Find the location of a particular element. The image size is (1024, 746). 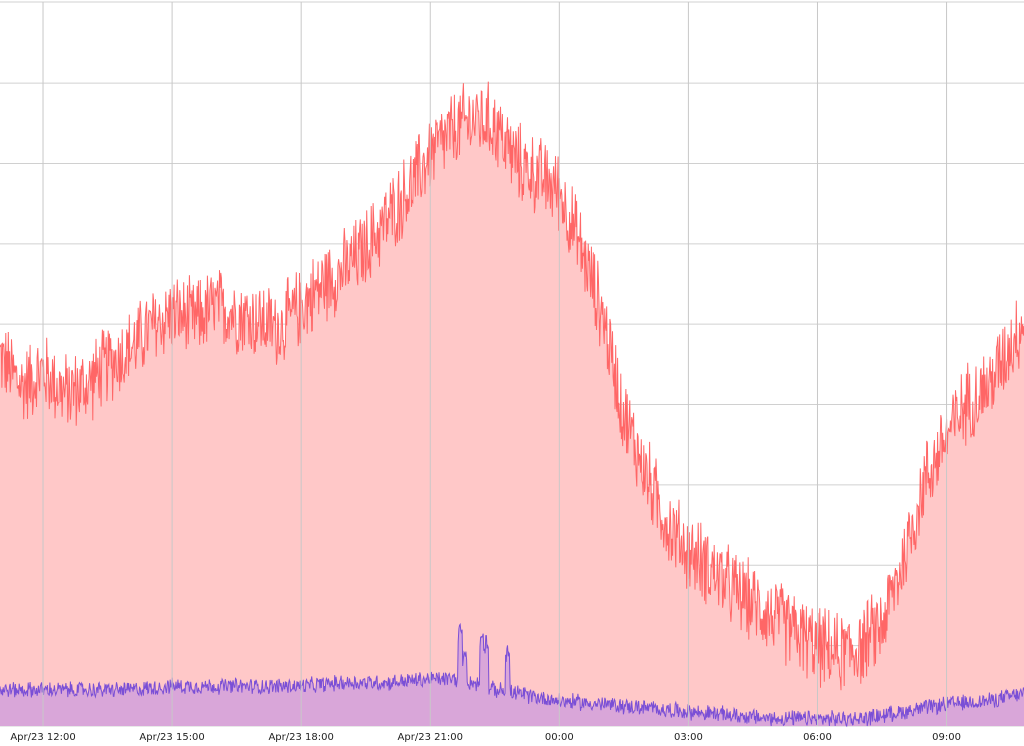

series-1-area is located at coordinates (512, 675).